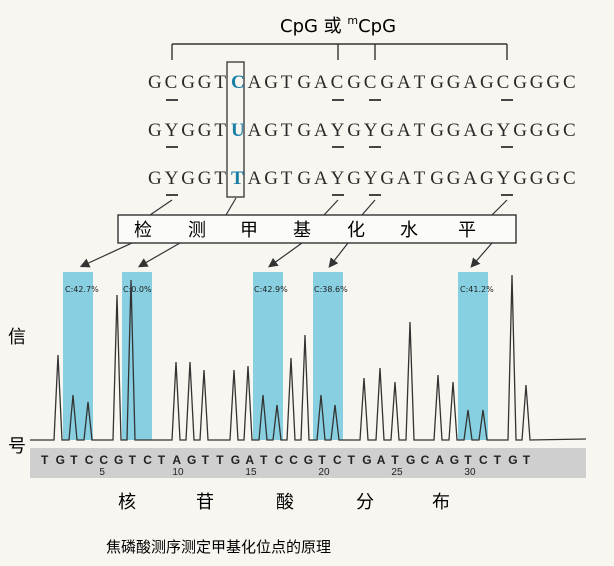 The image size is (614, 566). I want to click on detect-level-box, so click(317, 229).